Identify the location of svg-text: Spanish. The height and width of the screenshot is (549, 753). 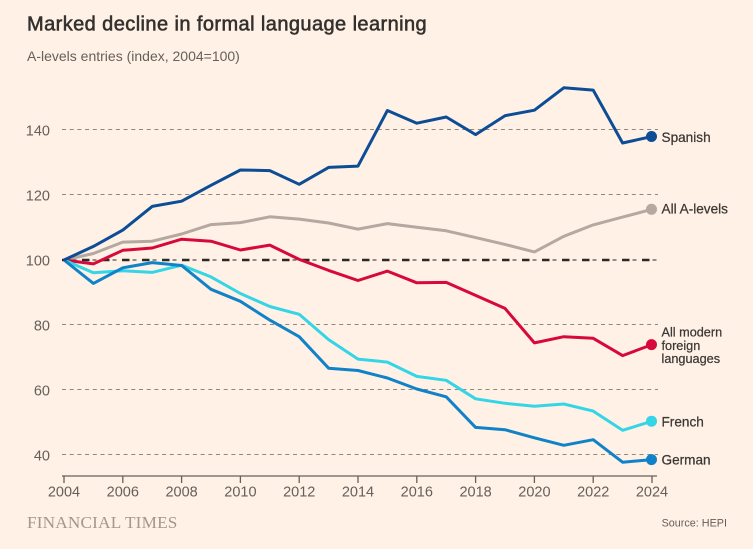
(686, 137).